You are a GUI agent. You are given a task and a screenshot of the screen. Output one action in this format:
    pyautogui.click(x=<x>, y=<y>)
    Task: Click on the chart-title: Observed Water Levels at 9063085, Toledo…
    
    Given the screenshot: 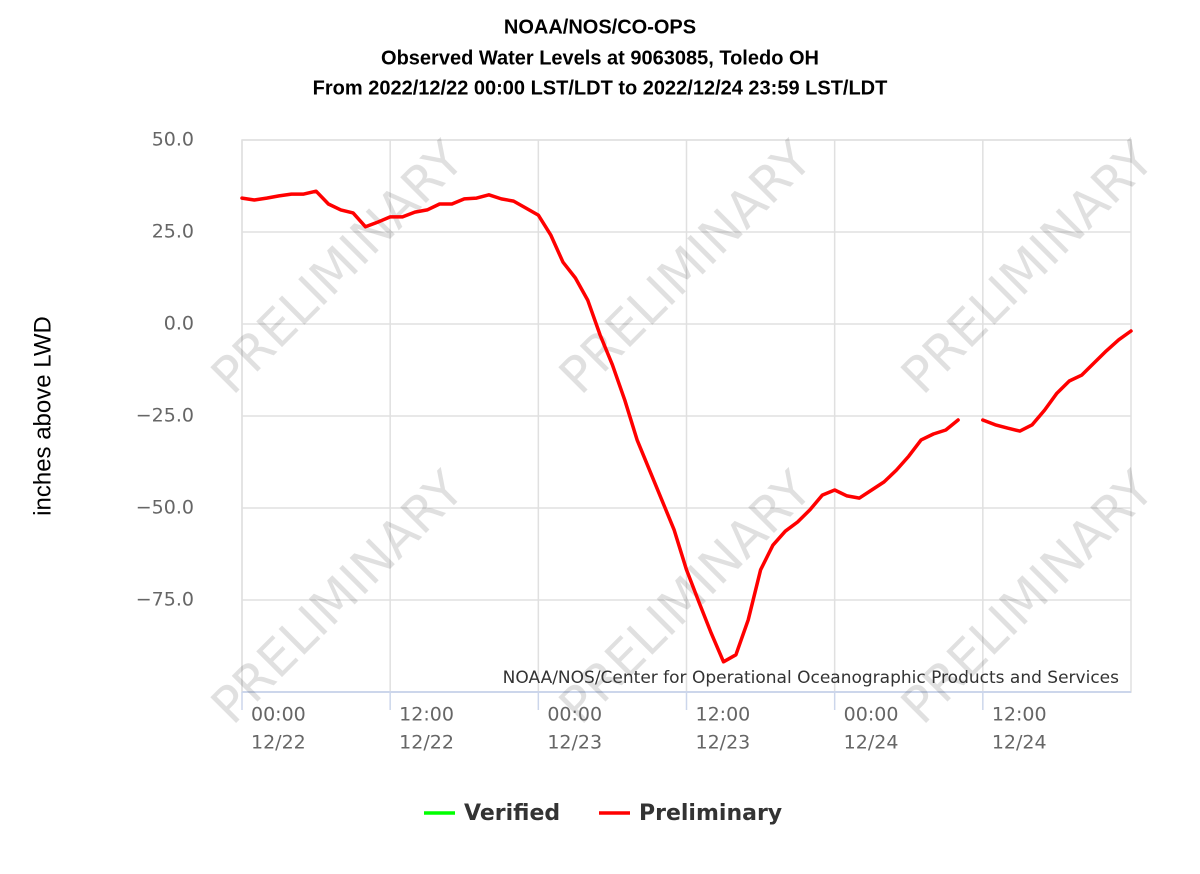 What is the action you would take?
    pyautogui.click(x=600, y=58)
    